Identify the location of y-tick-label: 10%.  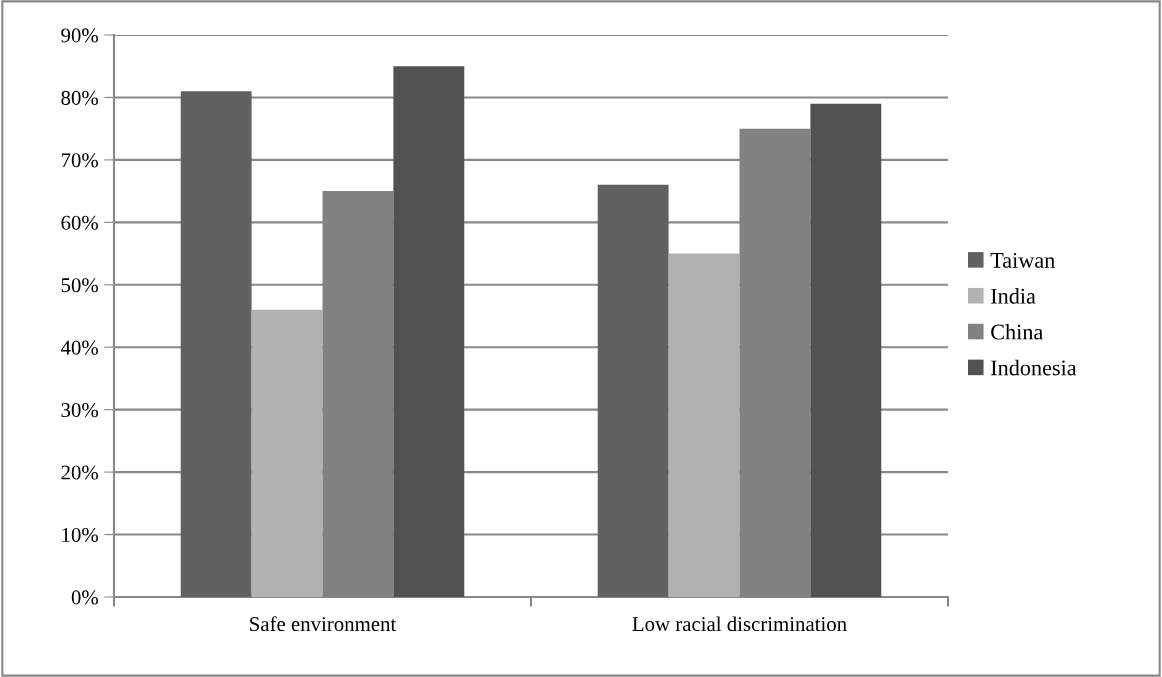
(80, 535).